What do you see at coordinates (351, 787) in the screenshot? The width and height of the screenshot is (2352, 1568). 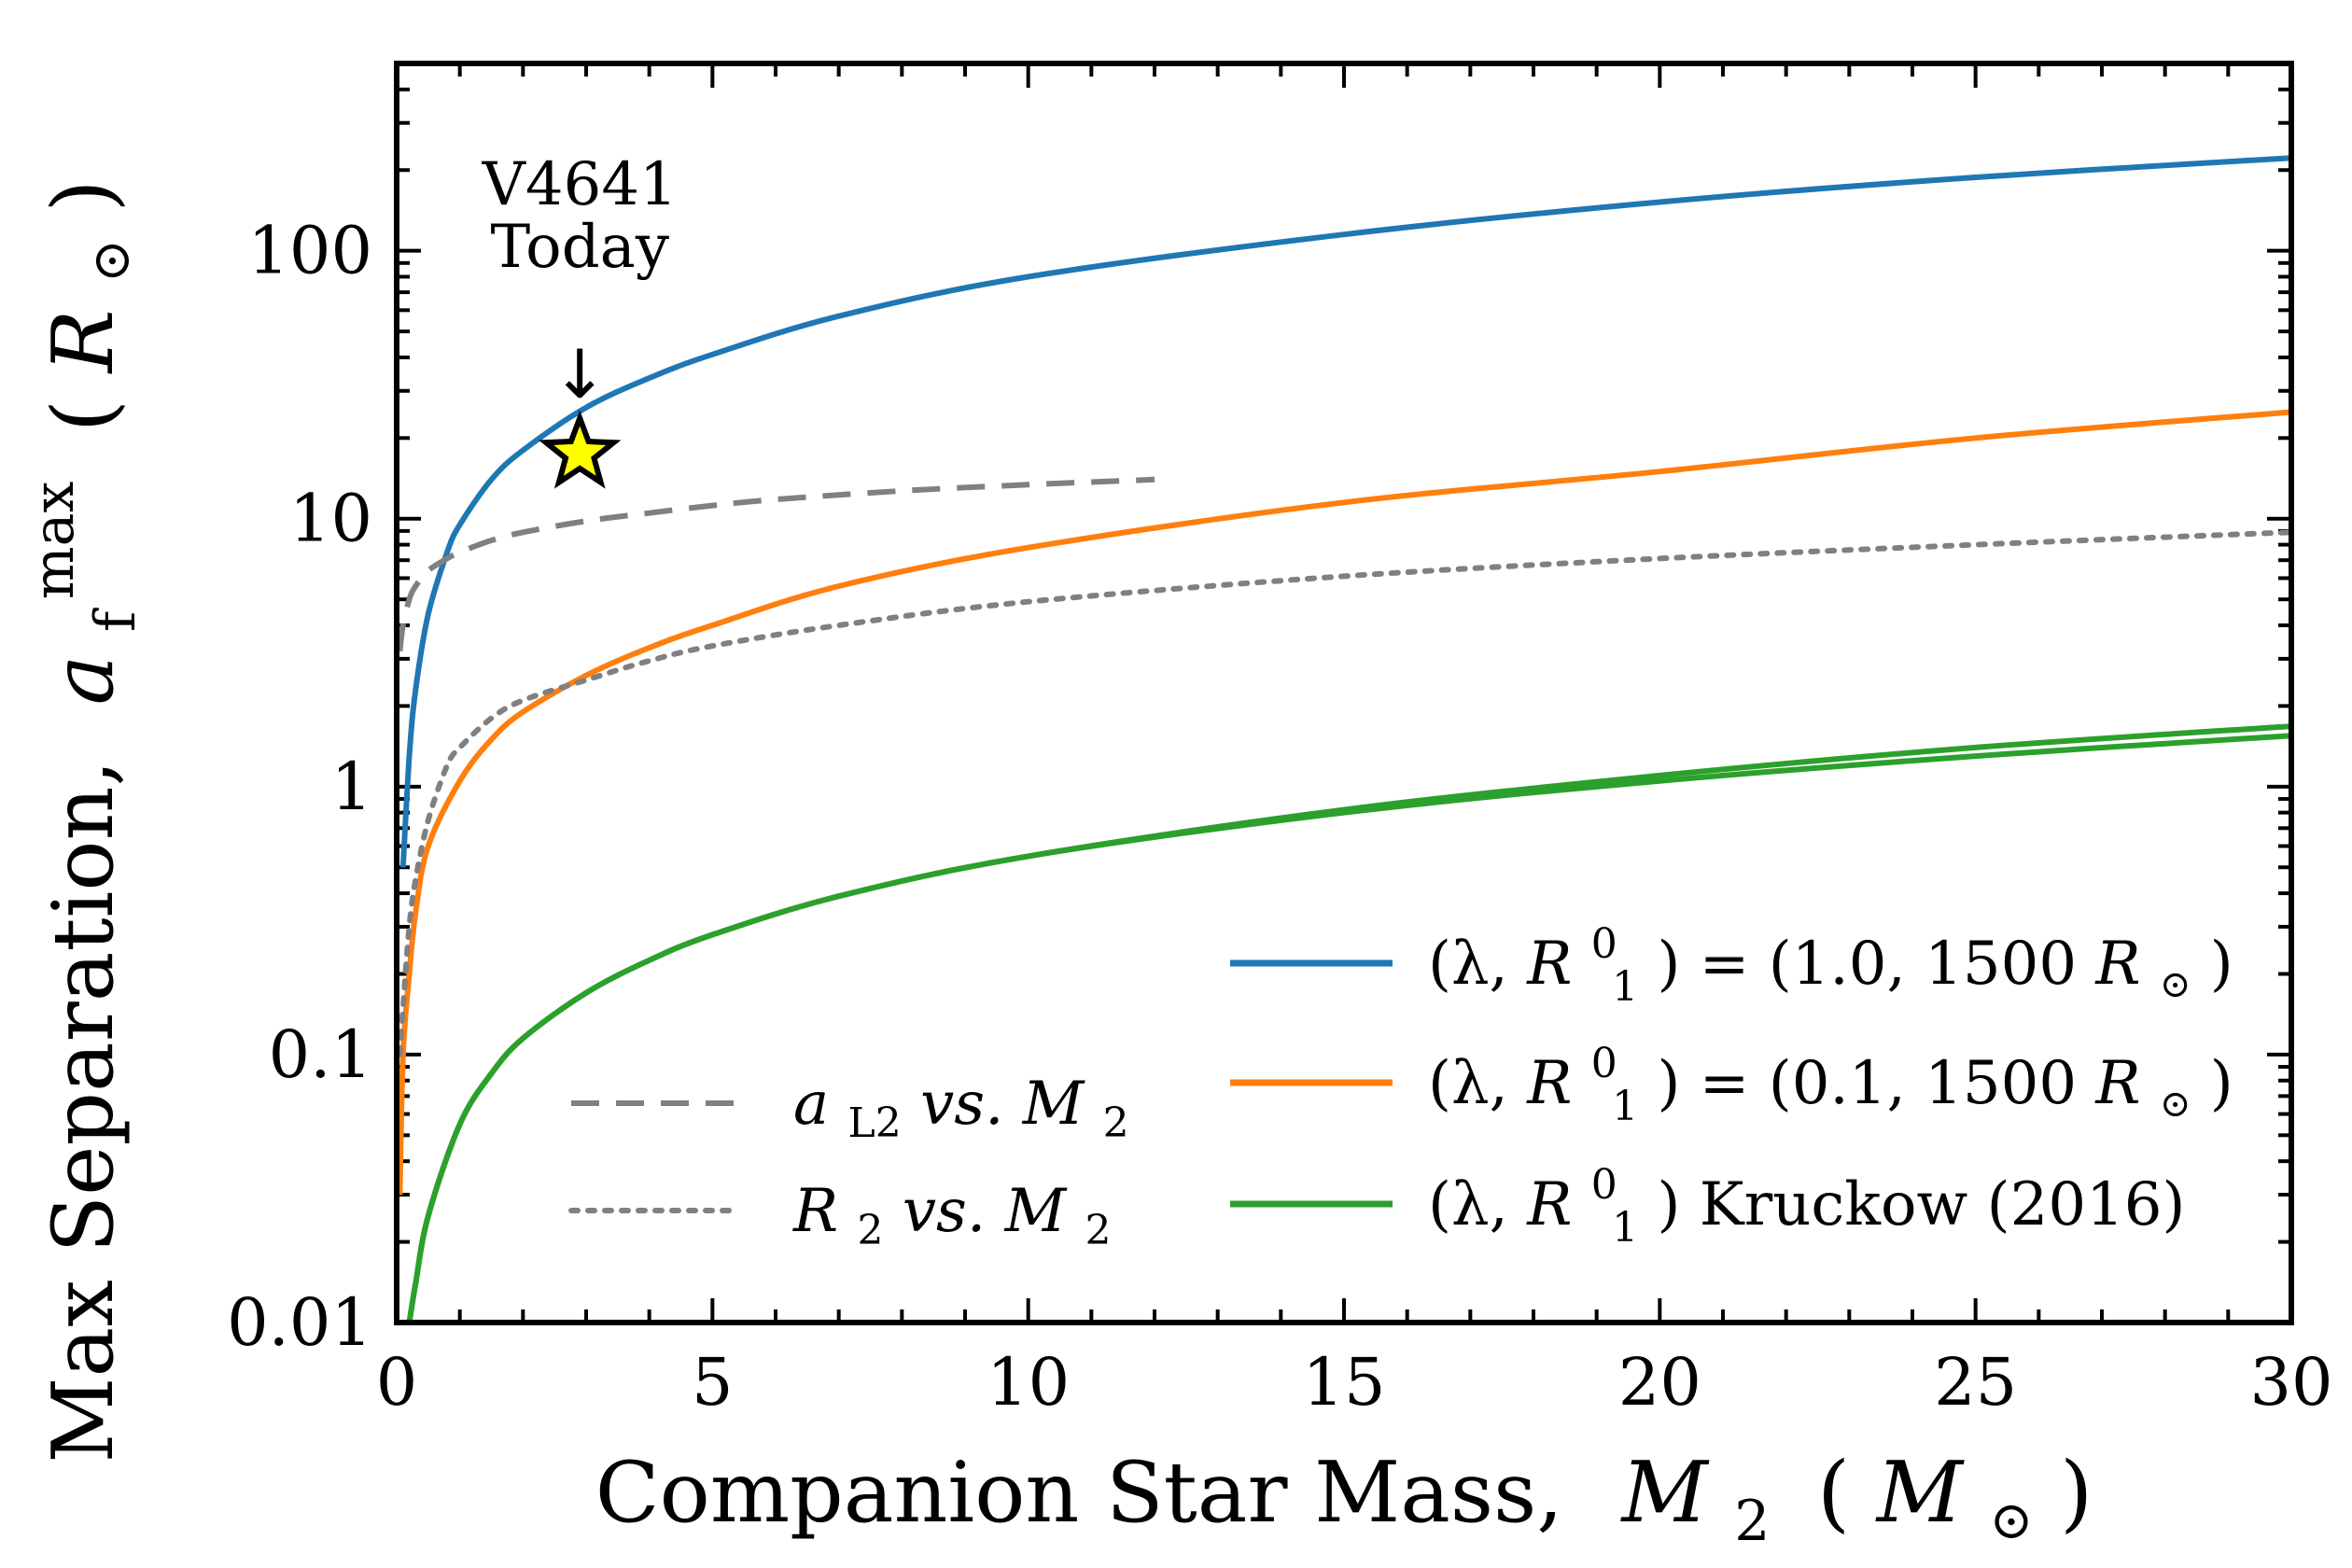 I see `y-tick-label: 1` at bounding box center [351, 787].